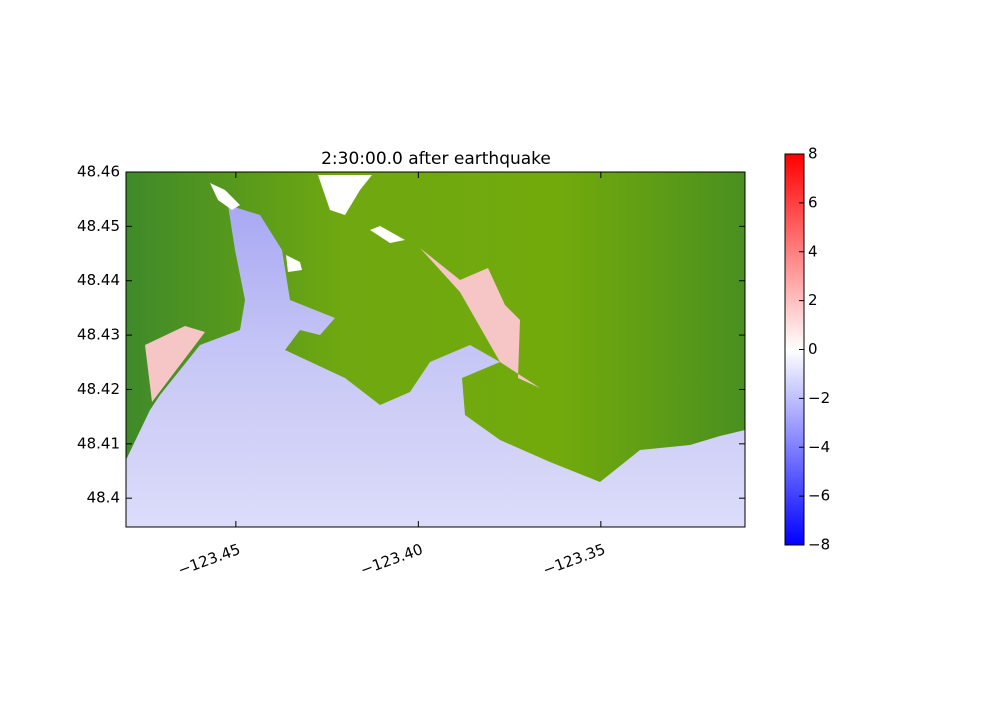  I want to click on y-tick-label: 48.41, so click(98, 443).